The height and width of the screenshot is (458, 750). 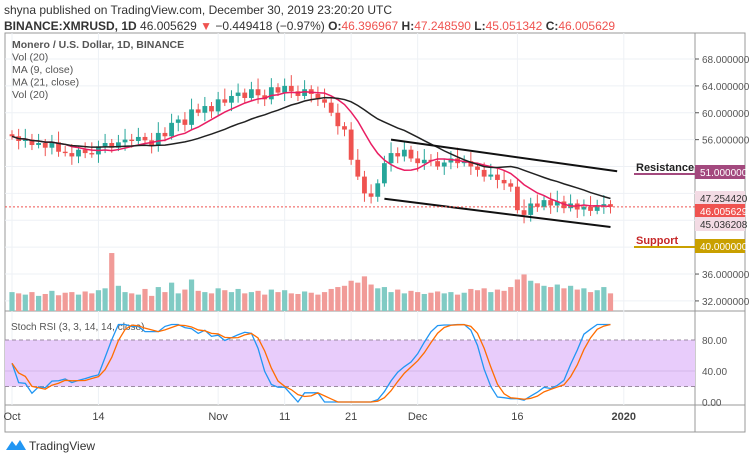 What do you see at coordinates (98, 417) in the screenshot?
I see `x-tick-label: 14` at bounding box center [98, 417].